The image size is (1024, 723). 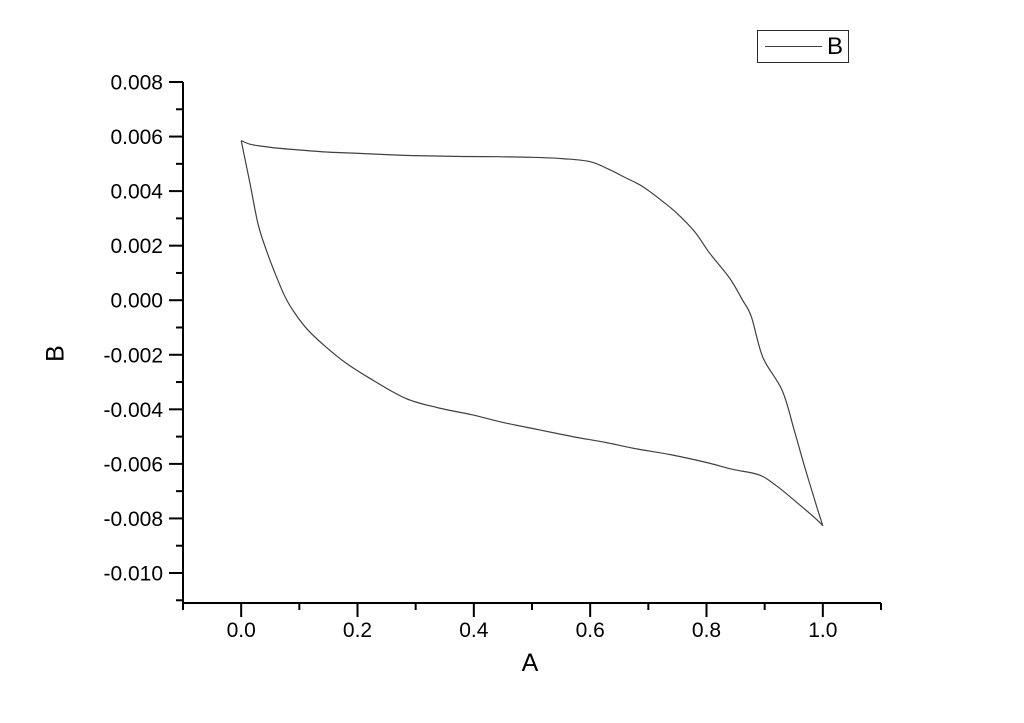 I want to click on x-axis-title: A, so click(x=530, y=663).